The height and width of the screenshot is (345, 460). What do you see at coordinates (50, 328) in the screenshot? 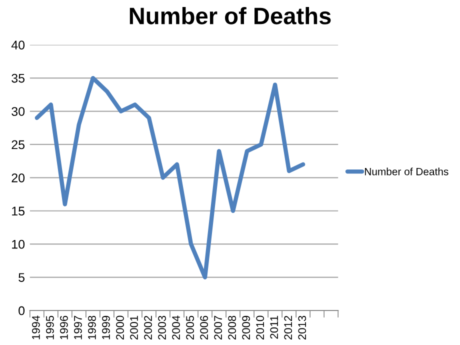
I see `x-tick-label: 1995` at bounding box center [50, 328].